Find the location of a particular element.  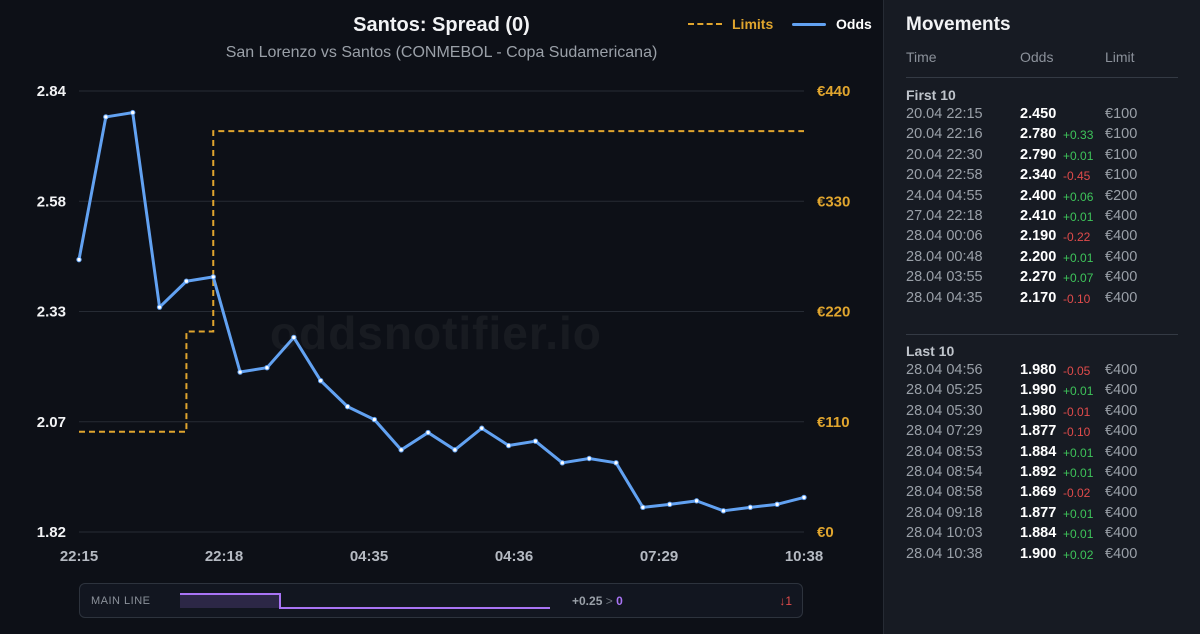

watermark: oddsnotifier.io is located at coordinates (436, 333).